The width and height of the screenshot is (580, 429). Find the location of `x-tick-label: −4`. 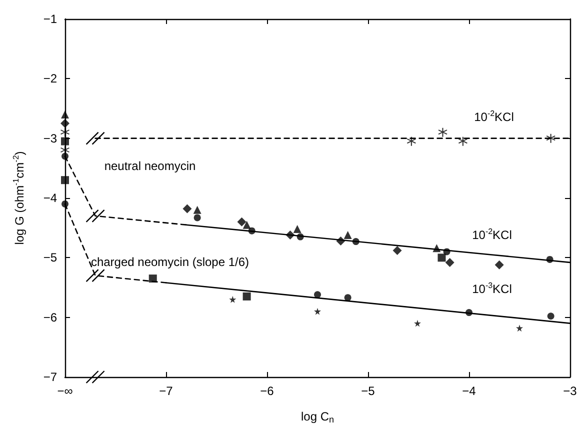

x-tick-label: −4 is located at coordinates (469, 391).